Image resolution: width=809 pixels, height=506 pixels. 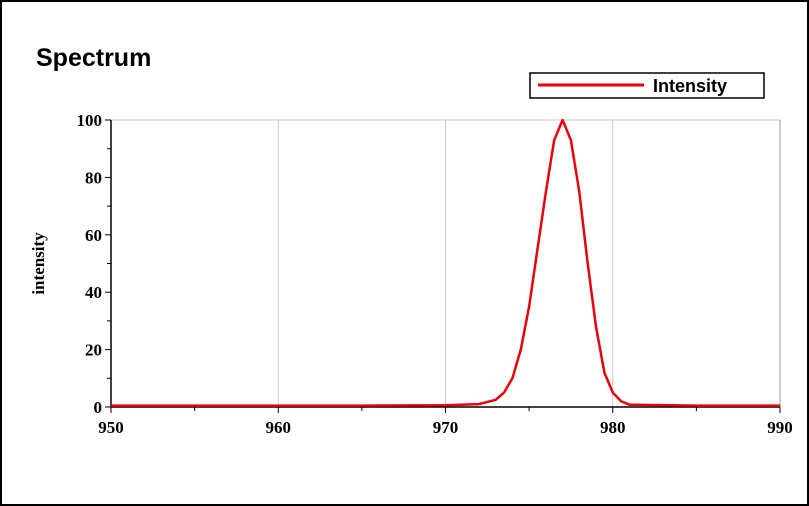 I want to click on chart-title: Spectrum, so click(x=94, y=58).